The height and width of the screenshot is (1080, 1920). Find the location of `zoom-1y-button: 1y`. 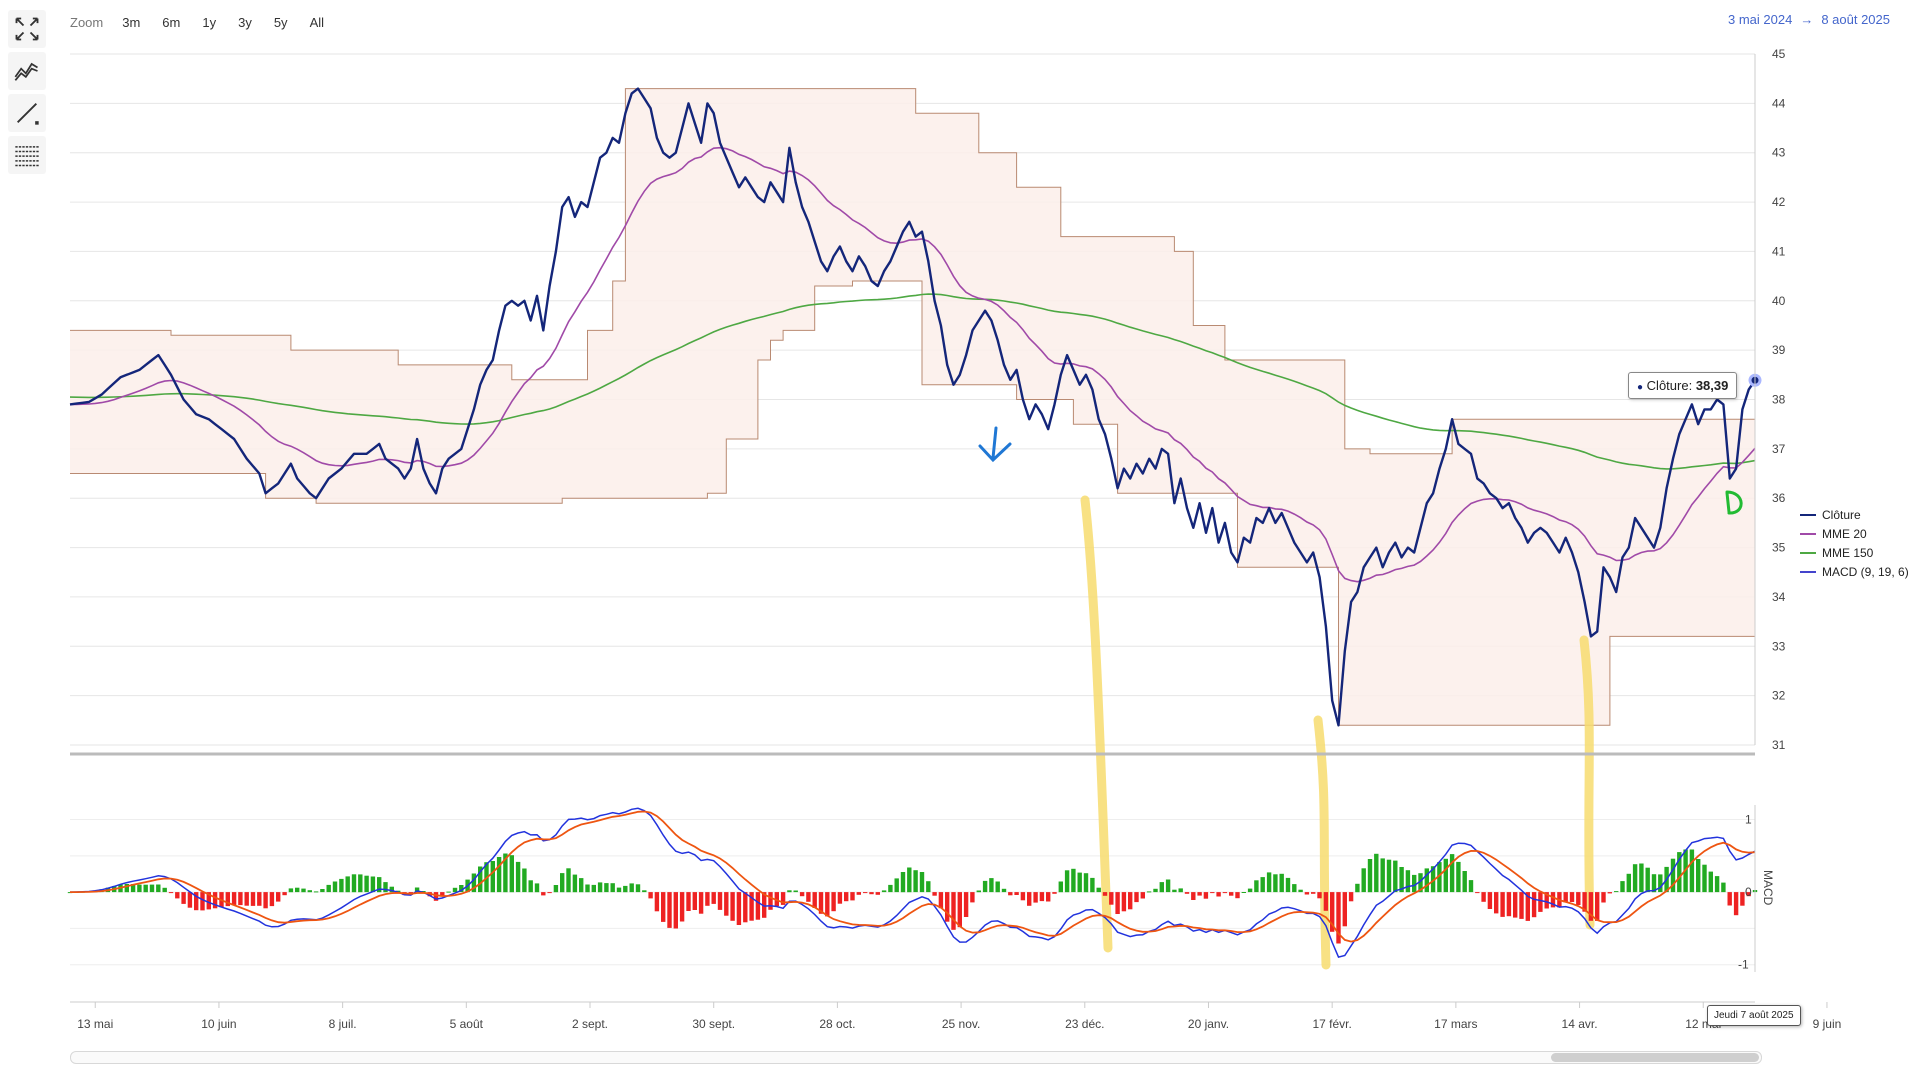

zoom-1y-button: 1y is located at coordinates (209, 22).